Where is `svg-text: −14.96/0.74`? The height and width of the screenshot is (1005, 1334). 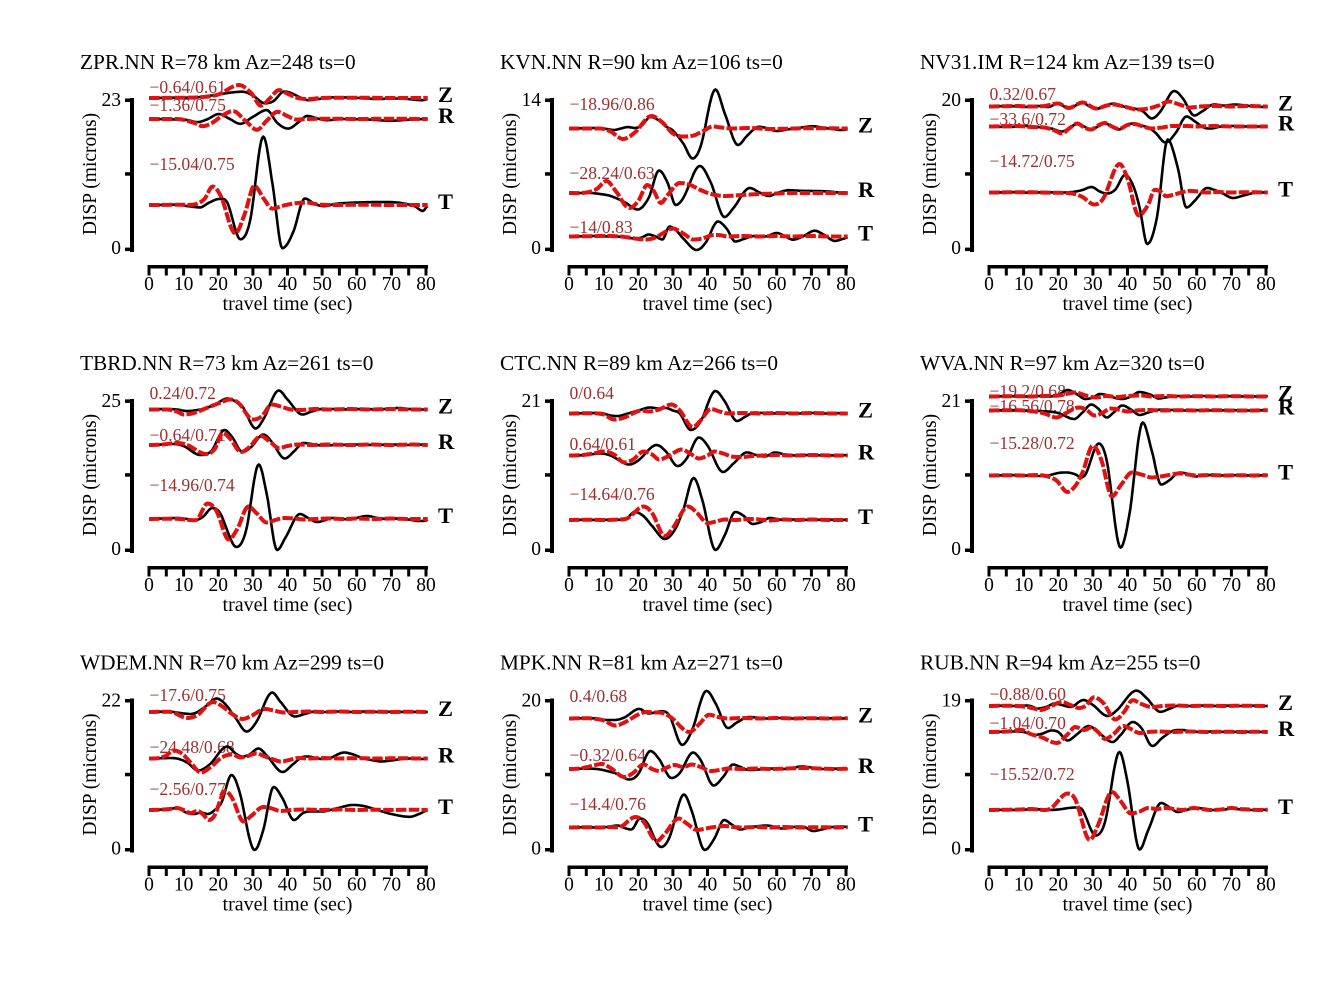
svg-text: −14.96/0.74 is located at coordinates (192, 485).